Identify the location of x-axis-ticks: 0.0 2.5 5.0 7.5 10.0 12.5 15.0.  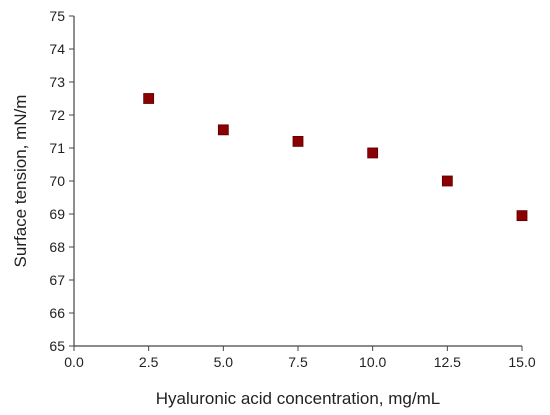
(300, 358).